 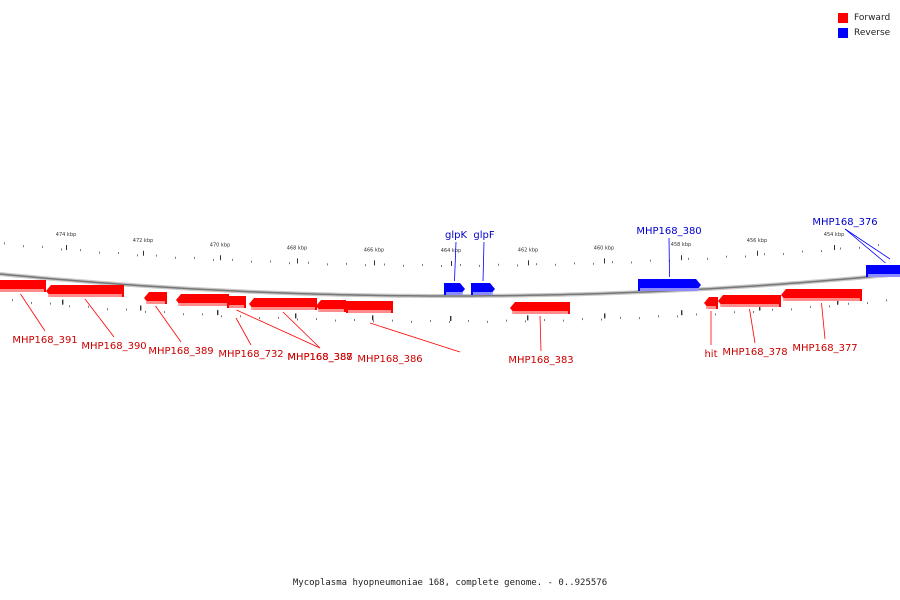 What do you see at coordinates (319, 357) in the screenshot?
I see `gene-label-mhp168_387: MHP168_387` at bounding box center [319, 357].